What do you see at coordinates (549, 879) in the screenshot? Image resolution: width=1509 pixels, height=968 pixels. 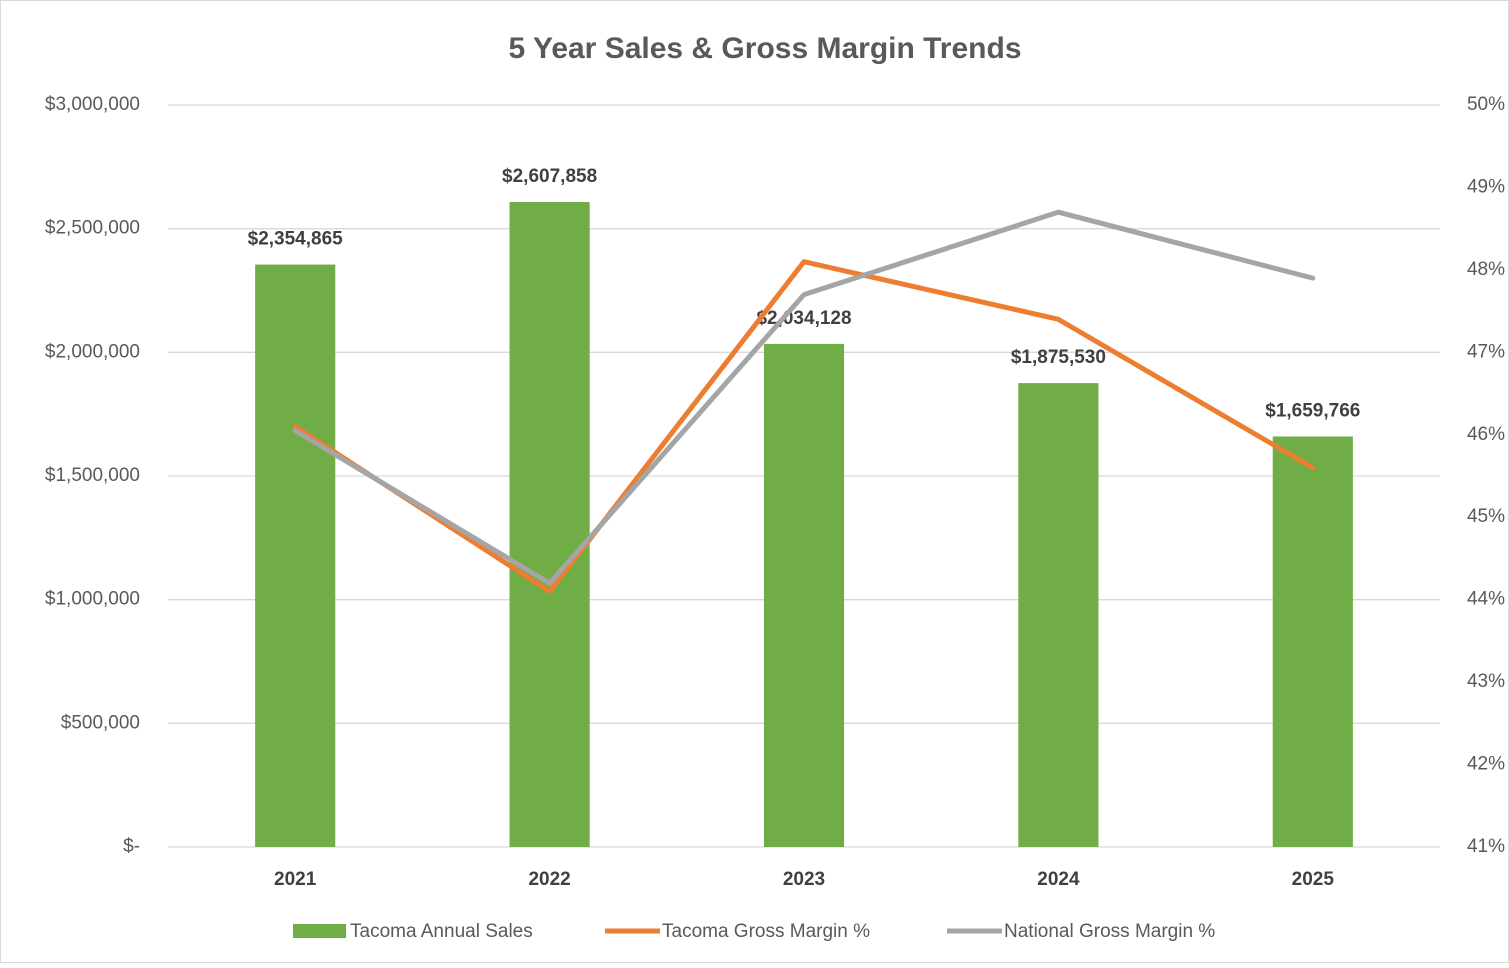 I see `x-tick-label: 2022` at bounding box center [549, 879].